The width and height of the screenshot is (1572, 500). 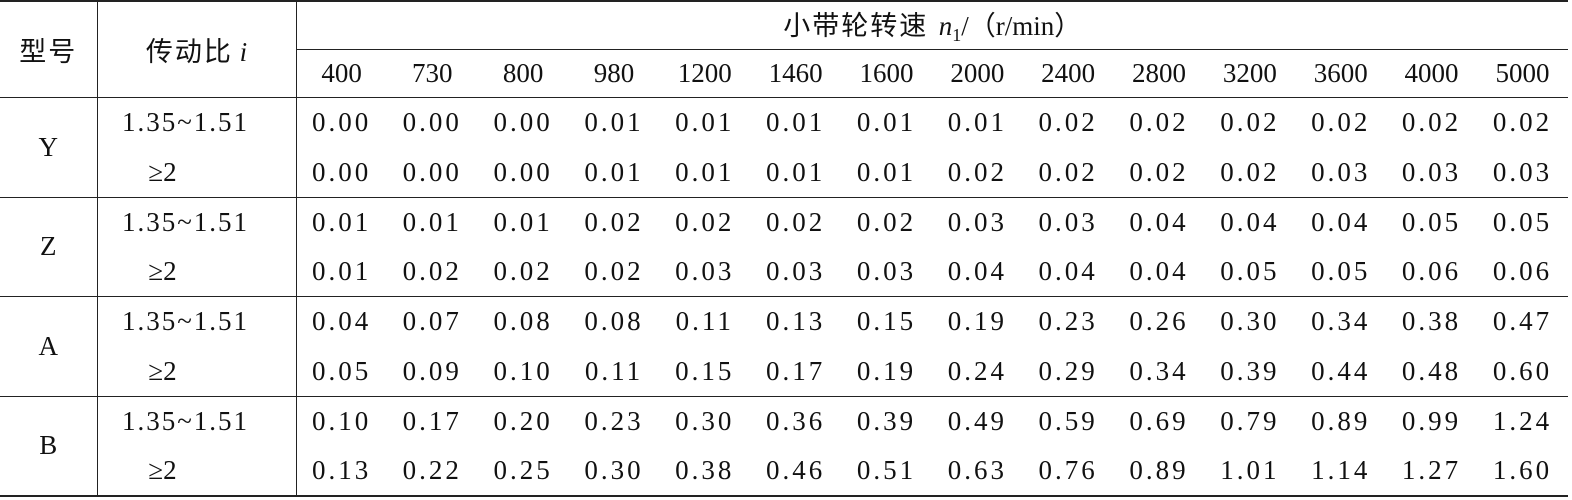 What do you see at coordinates (1431, 74) in the screenshot?
I see `speed-header-cell: 4000` at bounding box center [1431, 74].